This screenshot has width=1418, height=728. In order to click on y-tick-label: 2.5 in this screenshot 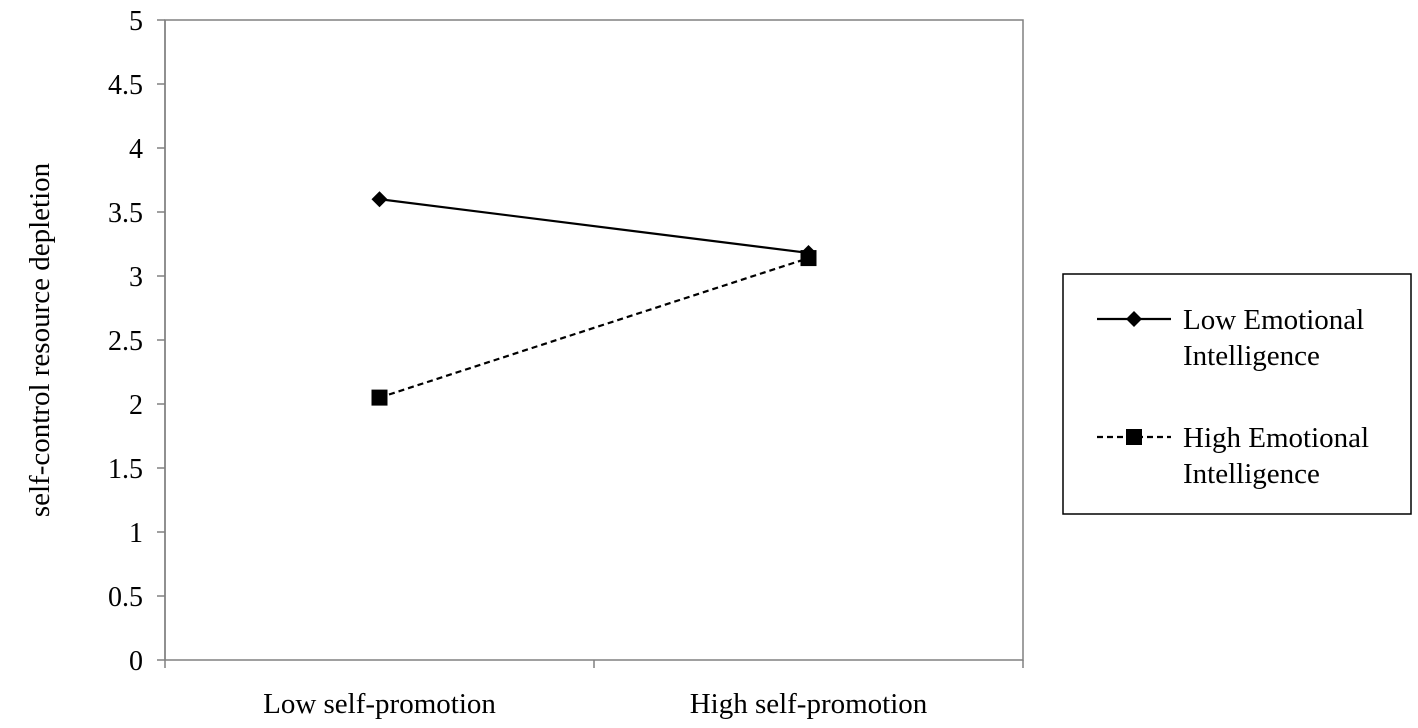, I will do `click(125, 341)`.